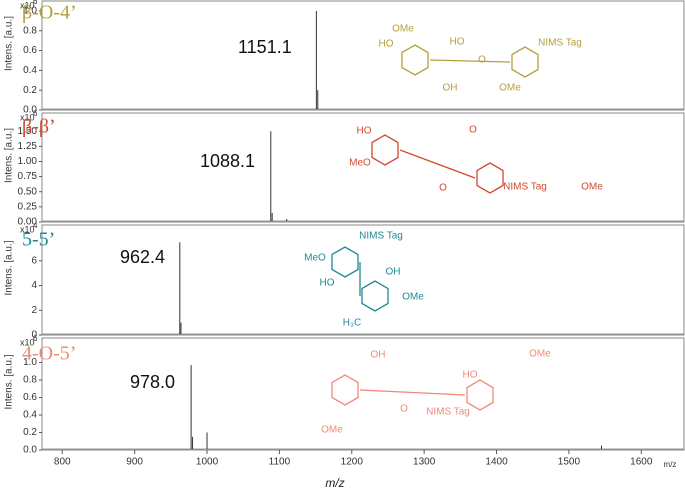 The image size is (685, 492). What do you see at coordinates (142, 257) in the screenshot?
I see `peak-label: 962.4` at bounding box center [142, 257].